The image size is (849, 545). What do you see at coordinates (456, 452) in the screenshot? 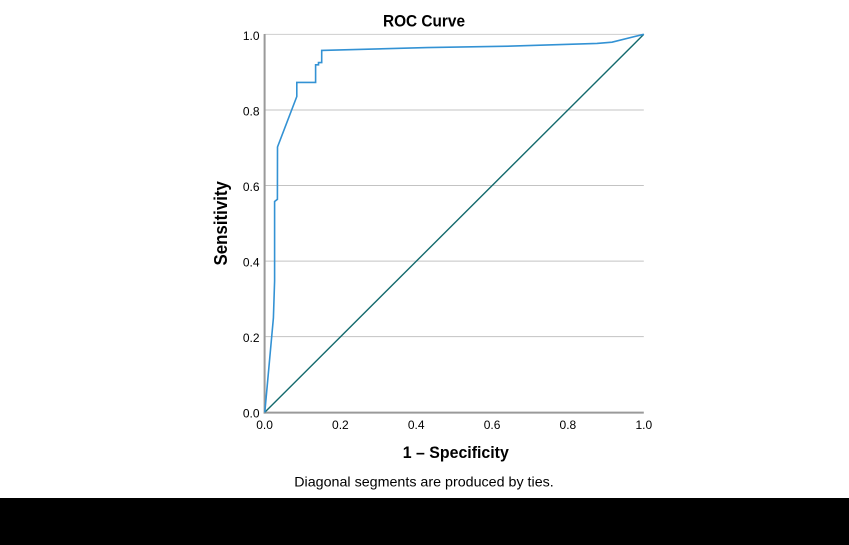
I see `svg-text: 1 – Specificity` at bounding box center [456, 452].